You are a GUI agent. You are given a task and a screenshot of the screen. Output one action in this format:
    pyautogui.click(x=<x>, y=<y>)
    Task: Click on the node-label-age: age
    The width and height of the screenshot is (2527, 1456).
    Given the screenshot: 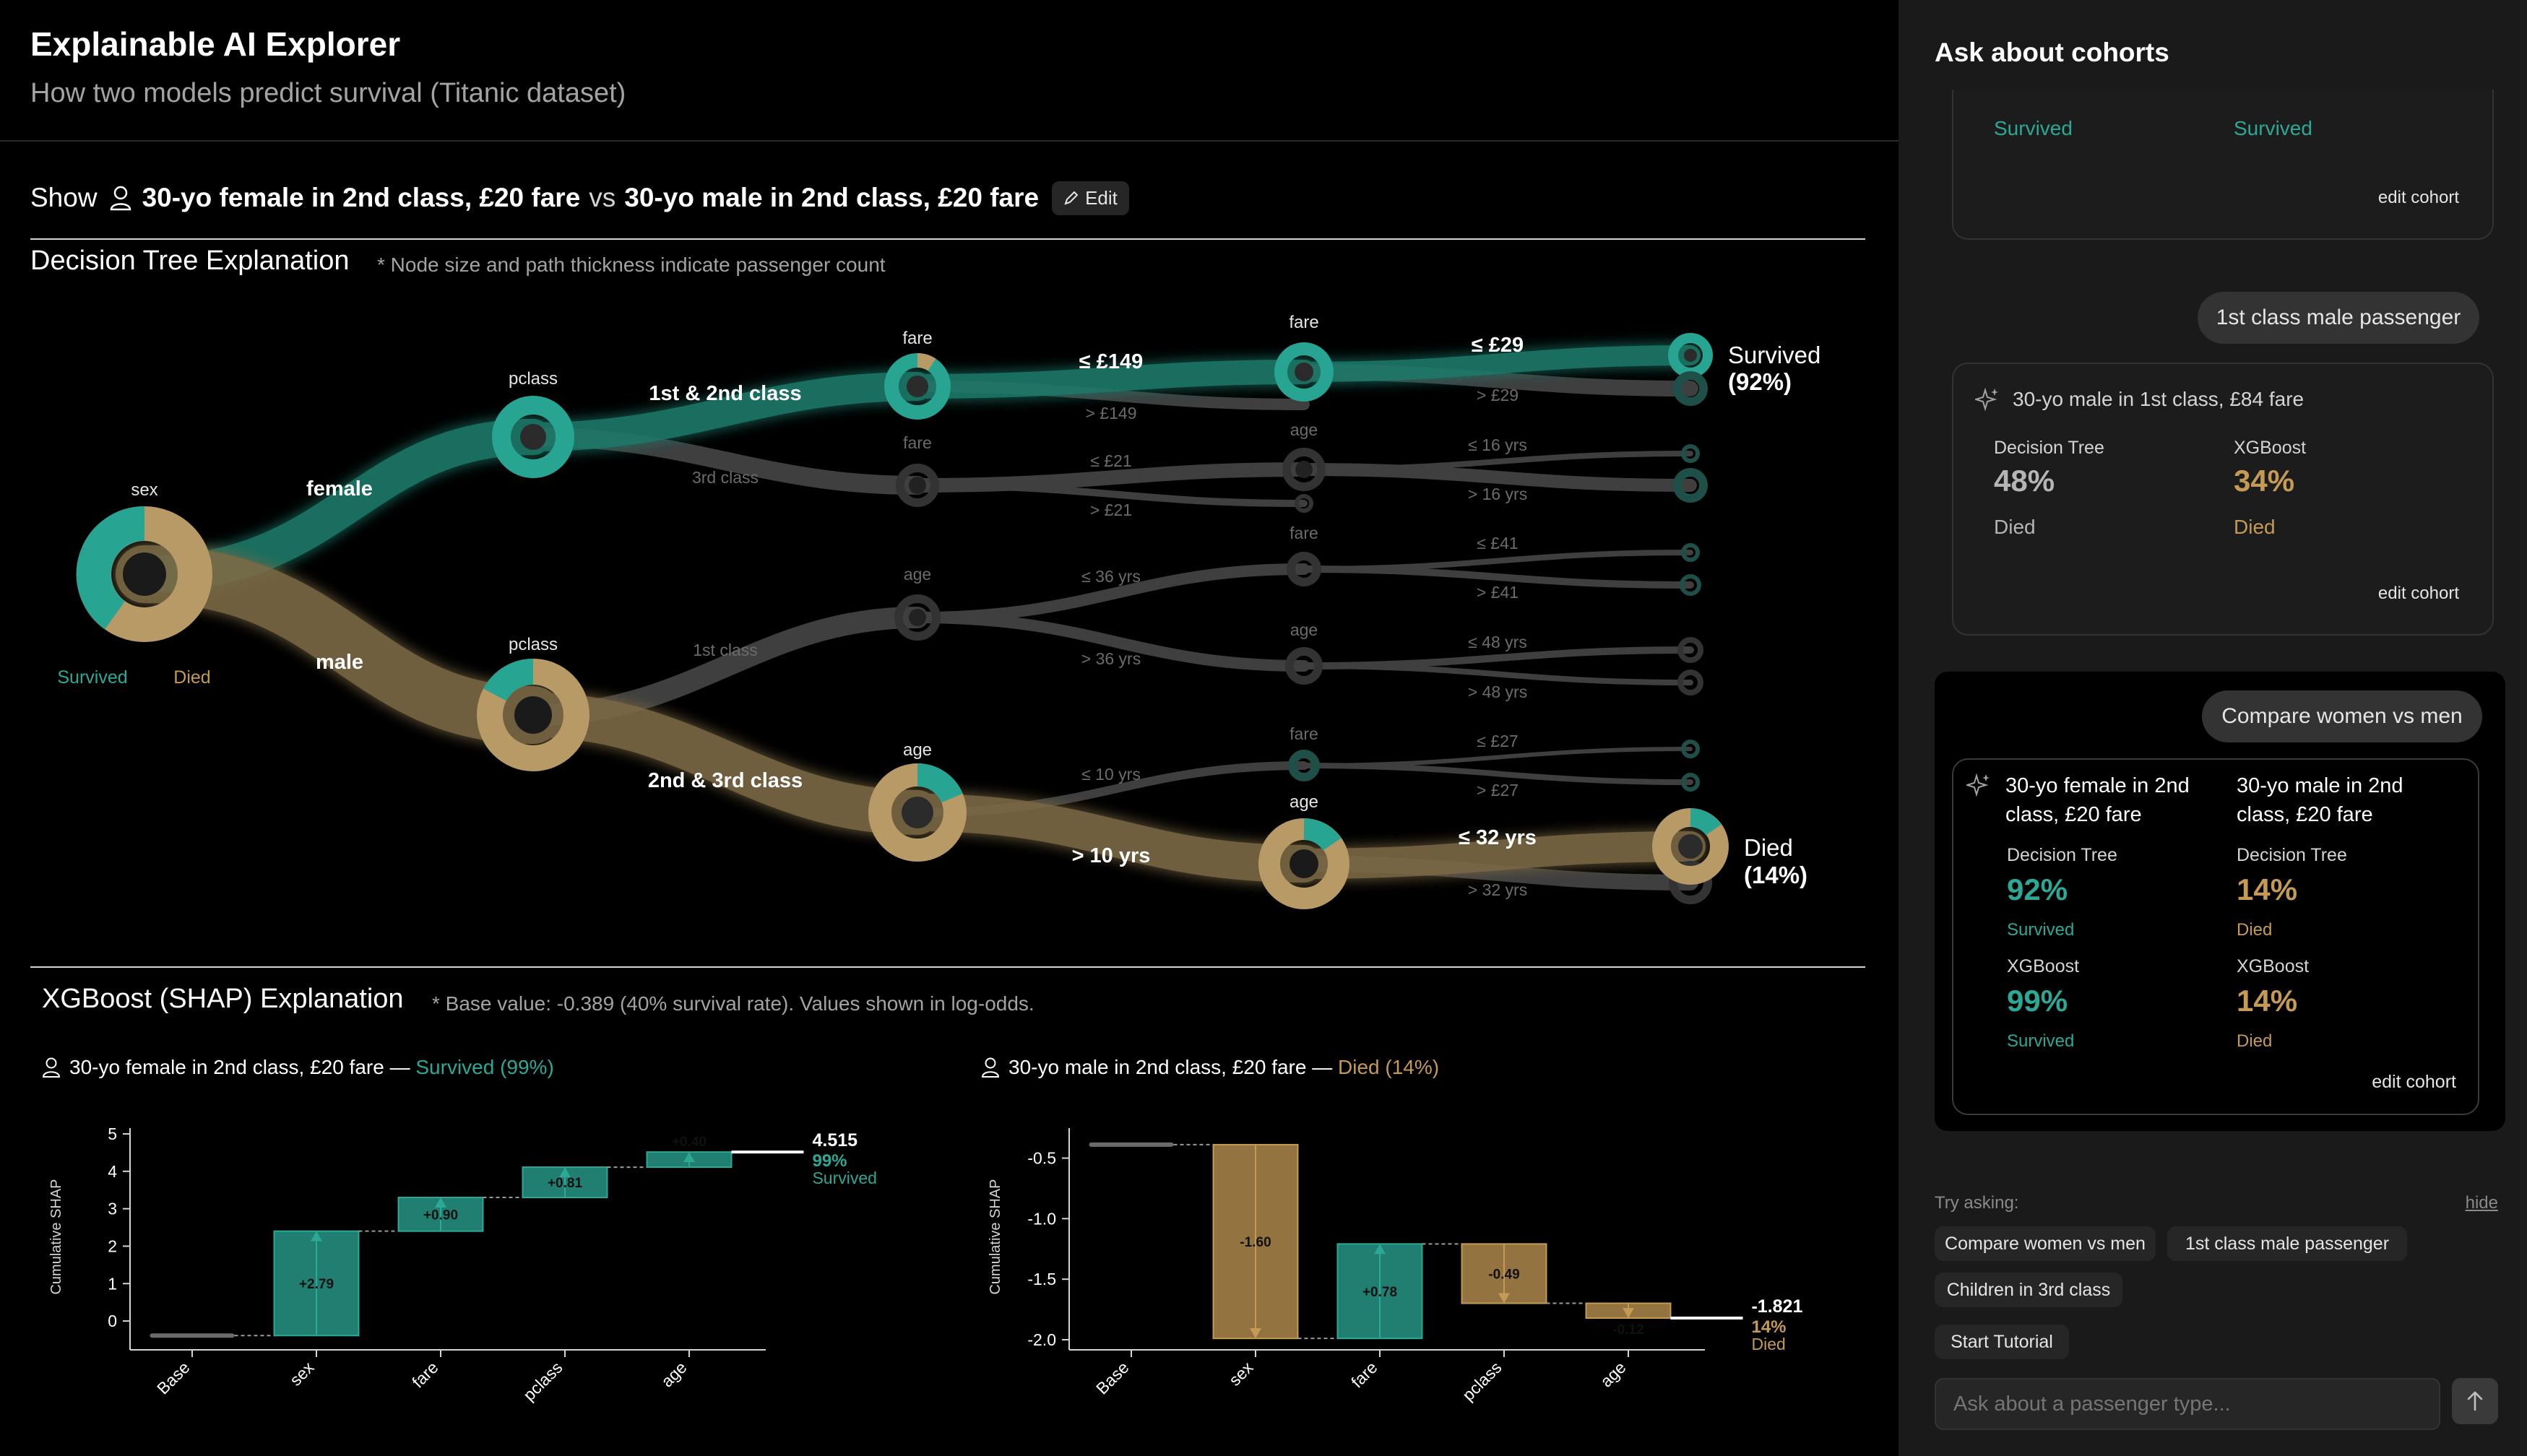 What is the action you would take?
    pyautogui.click(x=1304, y=429)
    